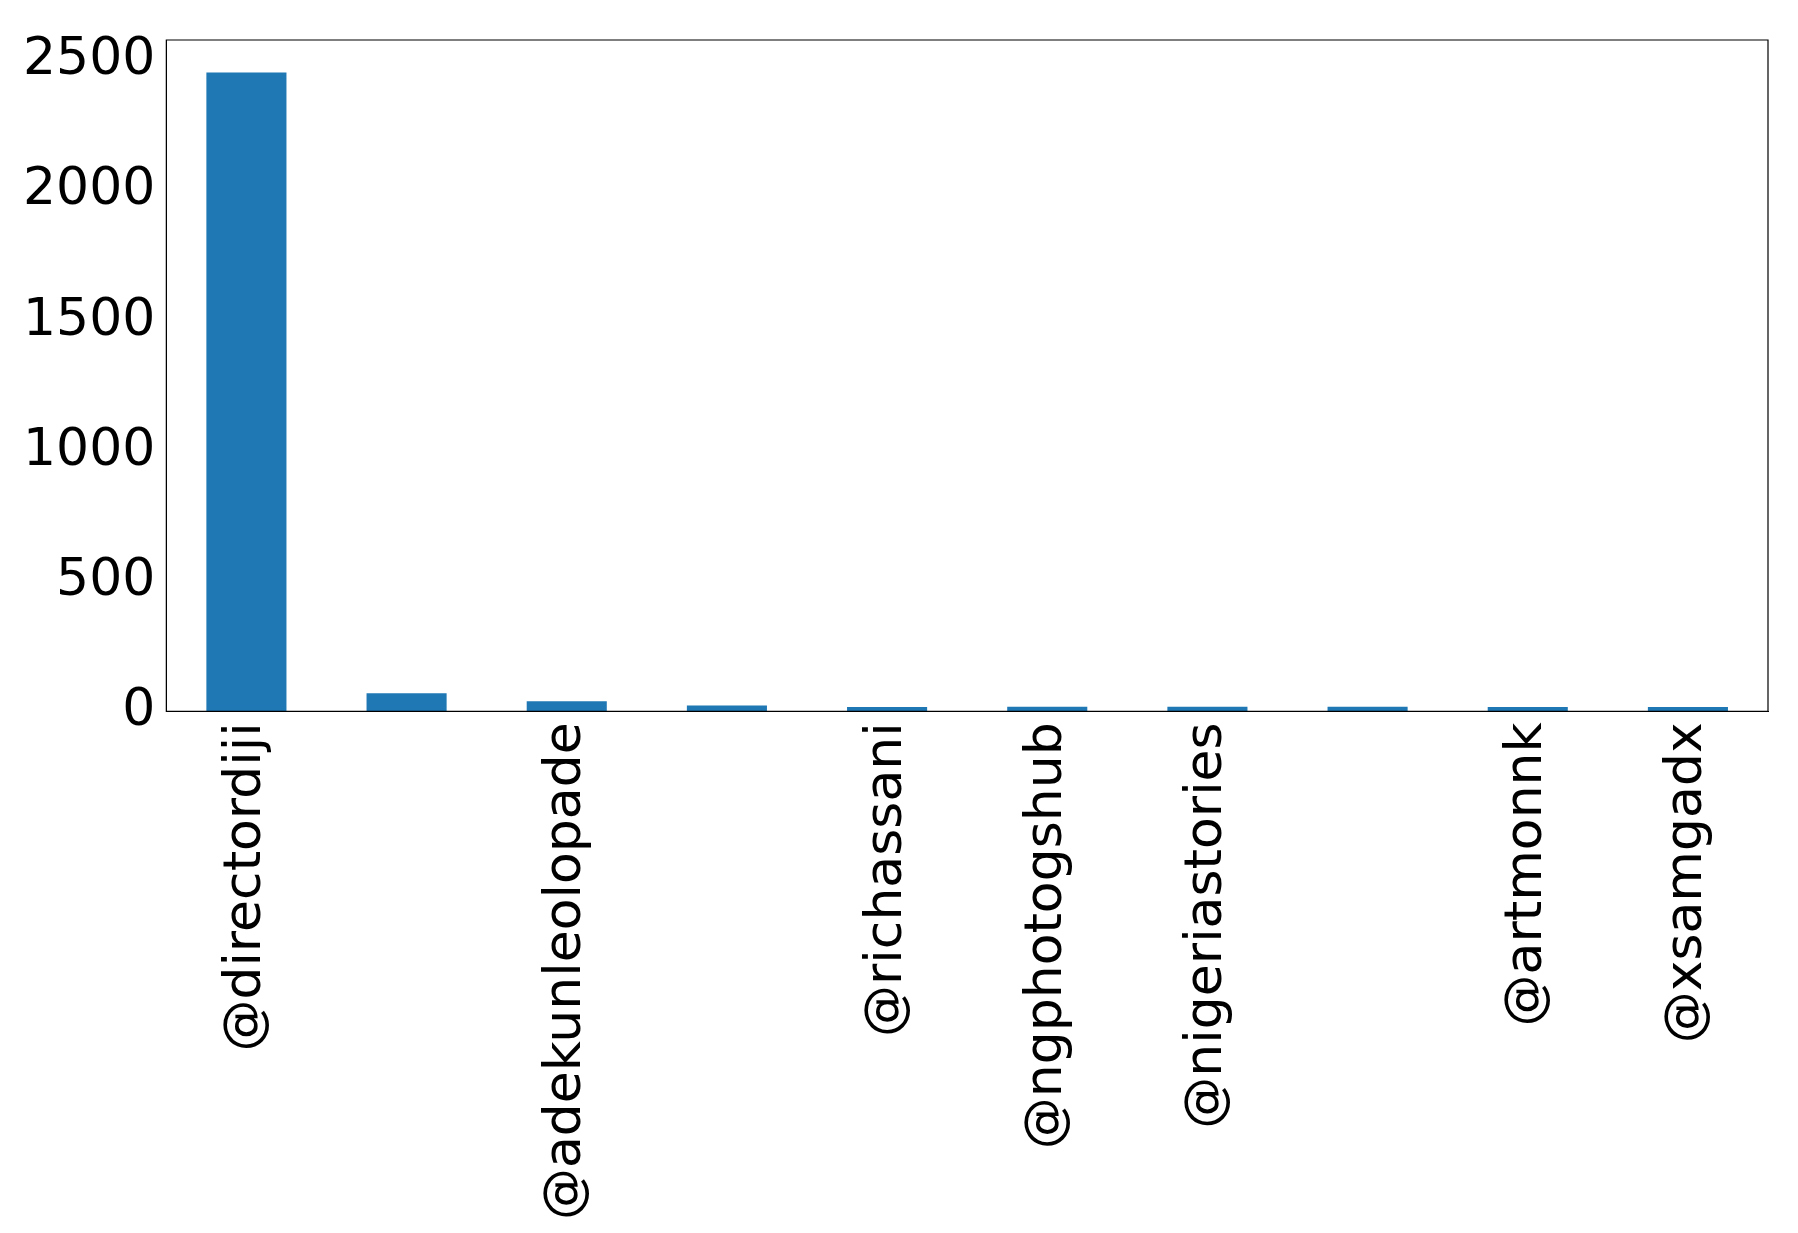 This screenshot has width=1798, height=1233. Describe the element at coordinates (89, 186) in the screenshot. I see `y-tick-label: 2000` at that location.